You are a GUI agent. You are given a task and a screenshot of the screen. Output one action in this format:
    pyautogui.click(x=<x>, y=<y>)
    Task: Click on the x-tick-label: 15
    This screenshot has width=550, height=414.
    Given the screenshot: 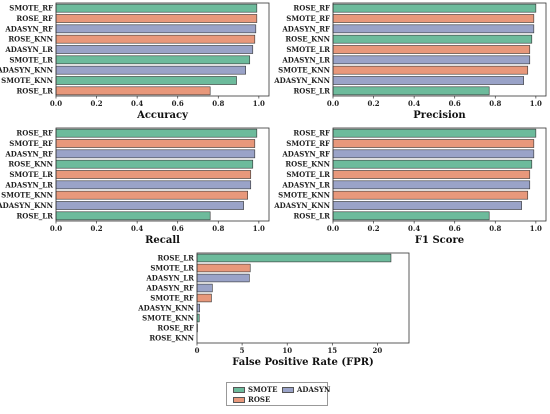 What is the action you would take?
    pyautogui.click(x=332, y=350)
    